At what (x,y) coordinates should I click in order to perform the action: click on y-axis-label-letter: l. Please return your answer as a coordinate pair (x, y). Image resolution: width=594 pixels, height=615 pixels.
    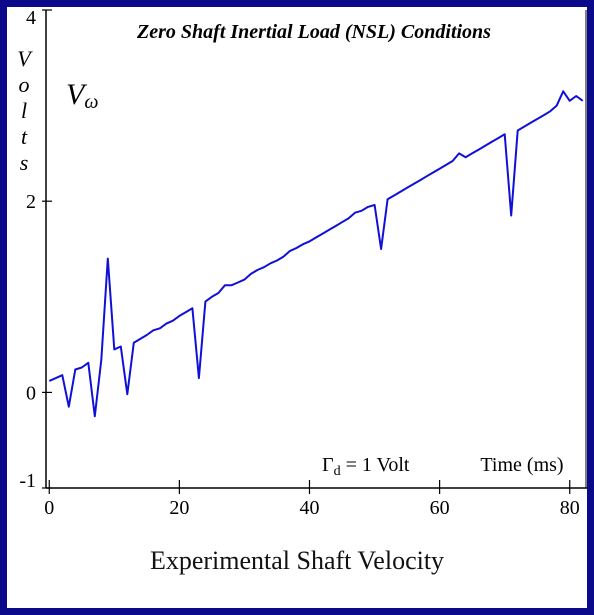
    Looking at the image, I should click on (24, 110).